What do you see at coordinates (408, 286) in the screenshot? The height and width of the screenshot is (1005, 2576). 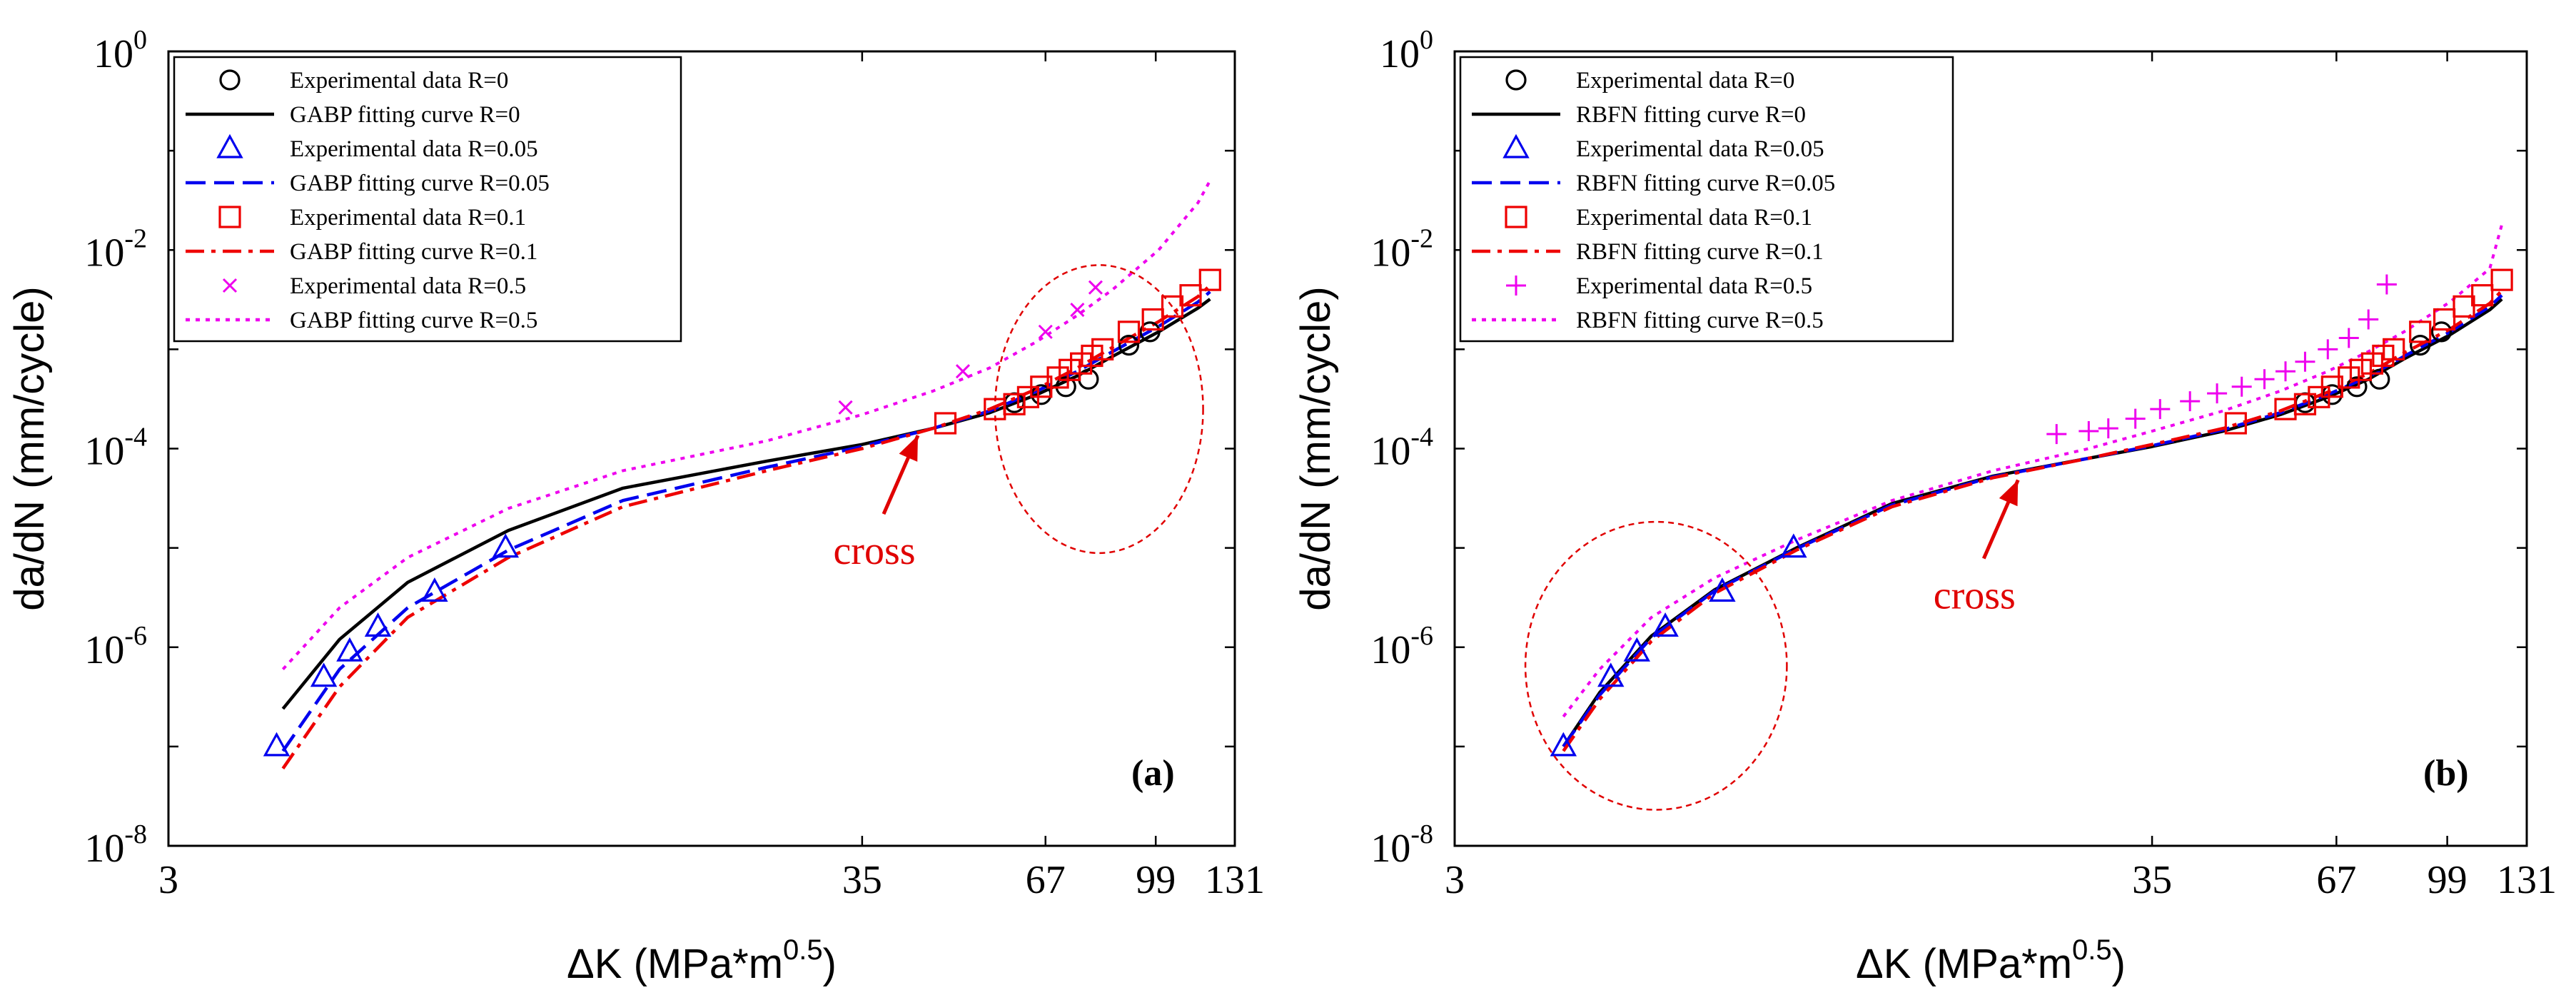 I see `legend-label: Experimental data R=0.5` at bounding box center [408, 286].